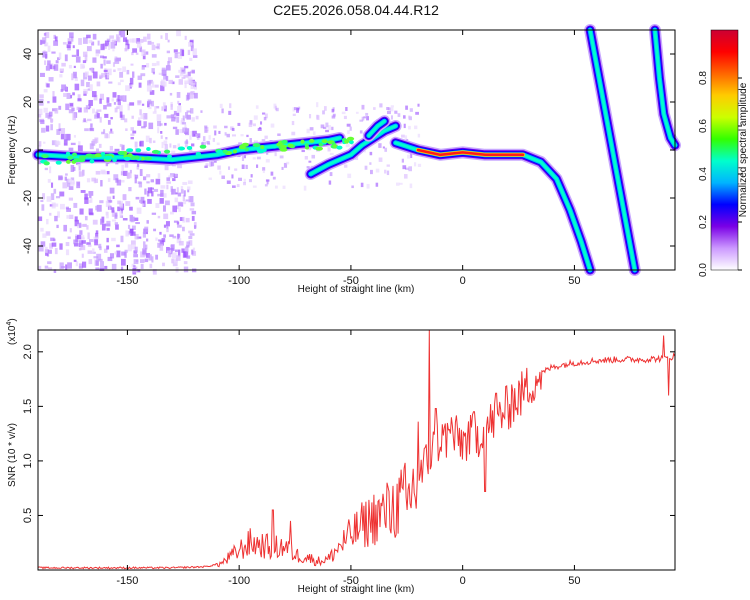 The width and height of the screenshot is (750, 600). I want to click on x-tick-label: 0, so click(463, 281).